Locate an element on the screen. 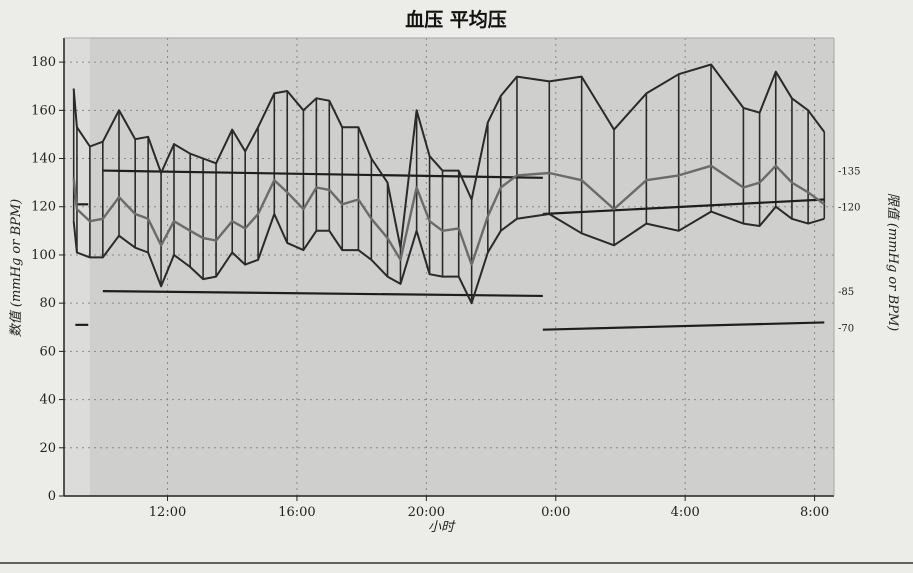 This screenshot has width=913, height=573. y-tick-label: 40 is located at coordinates (47, 400).